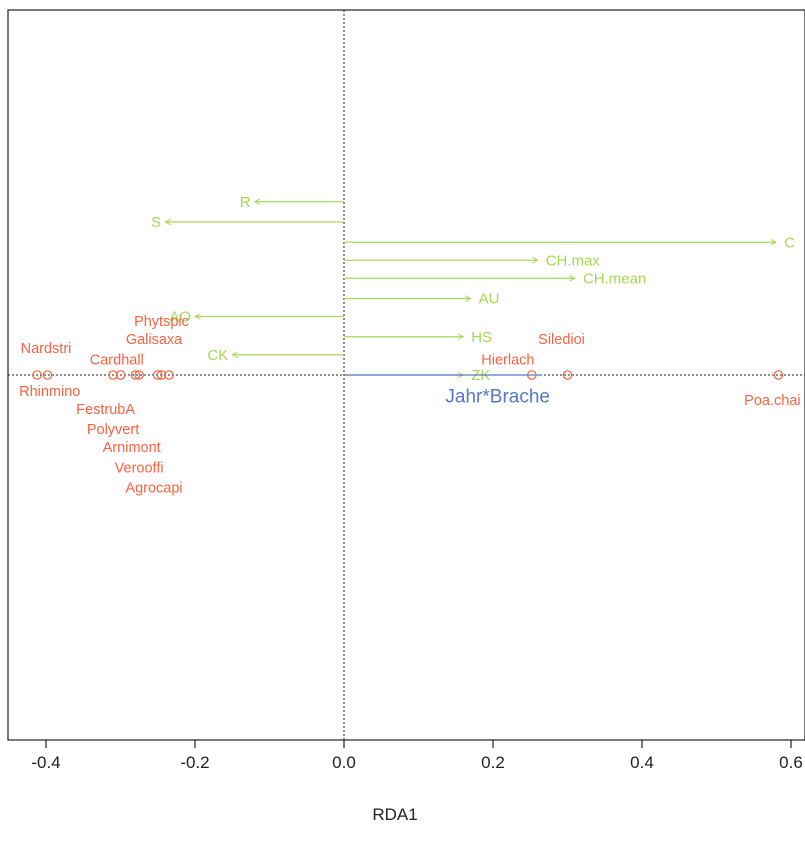 The width and height of the screenshot is (805, 845). Describe the element at coordinates (614, 278) in the screenshot. I see `env-label-ch-mean: CH.mean` at that location.